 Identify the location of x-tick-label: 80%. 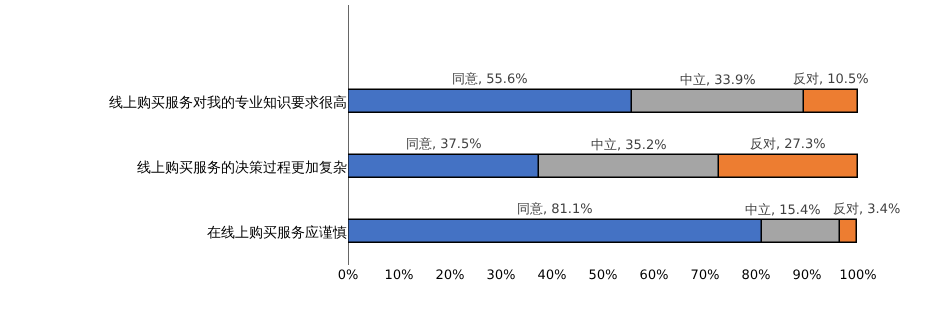
(756, 275).